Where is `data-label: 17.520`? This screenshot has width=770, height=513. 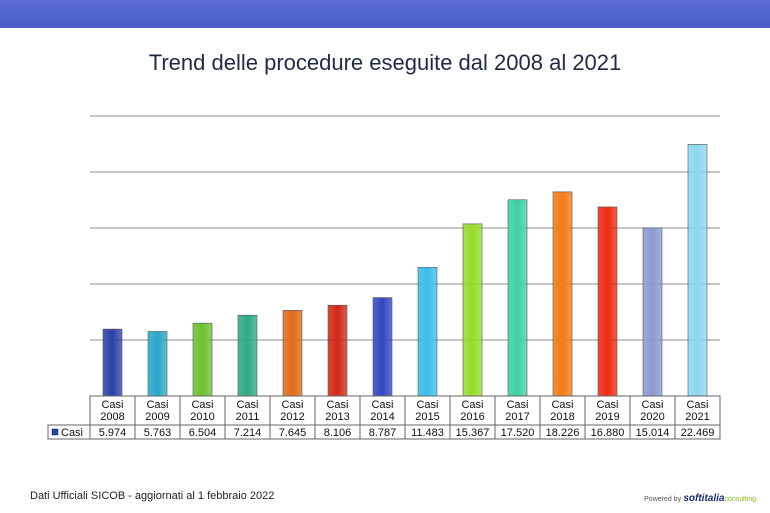 data-label: 17.520 is located at coordinates (518, 433).